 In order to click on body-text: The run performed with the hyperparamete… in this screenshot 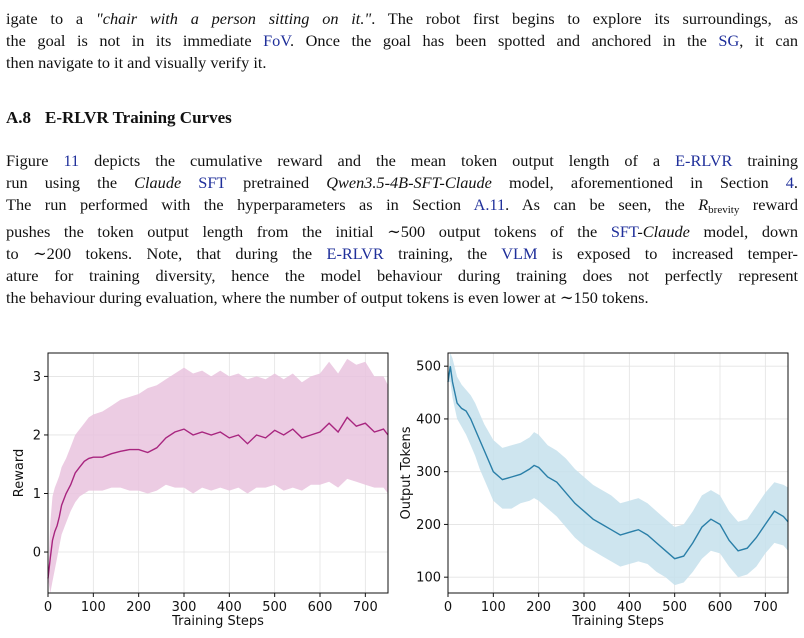, I will do `click(240, 204)`.